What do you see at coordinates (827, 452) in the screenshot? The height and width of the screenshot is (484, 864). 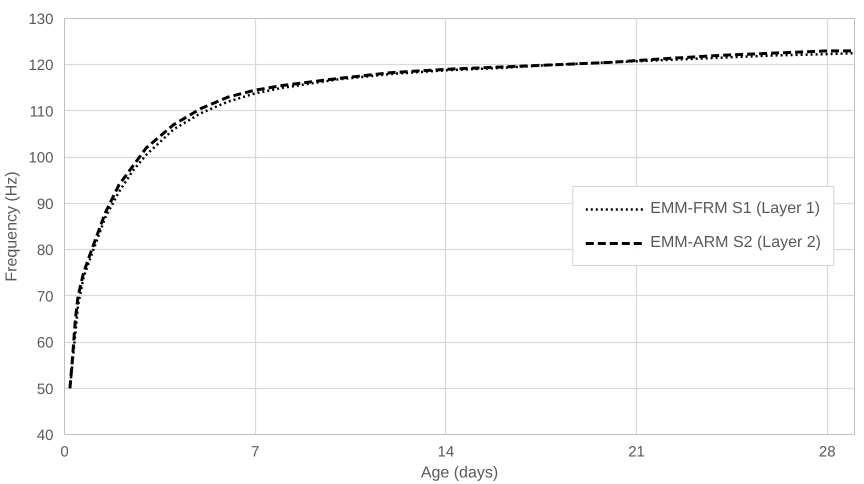 I see `x-tick-label: 28` at bounding box center [827, 452].